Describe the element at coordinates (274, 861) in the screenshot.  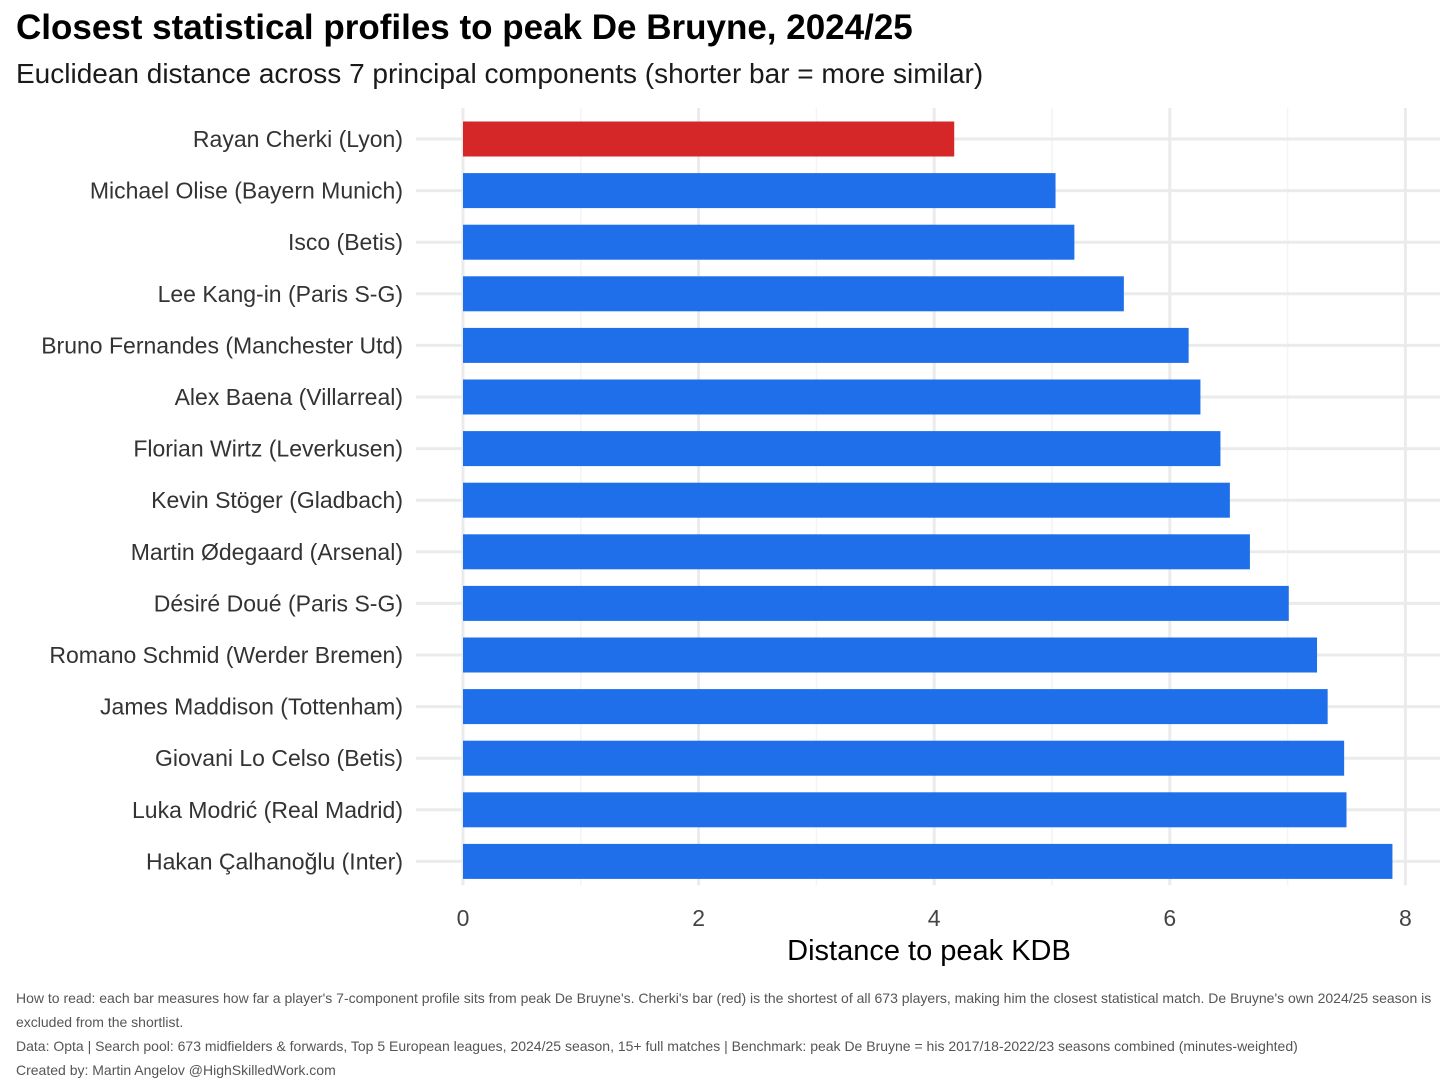
I see `y-tick-label: Hakan Çalhanoğlu (Inter)` at that location.